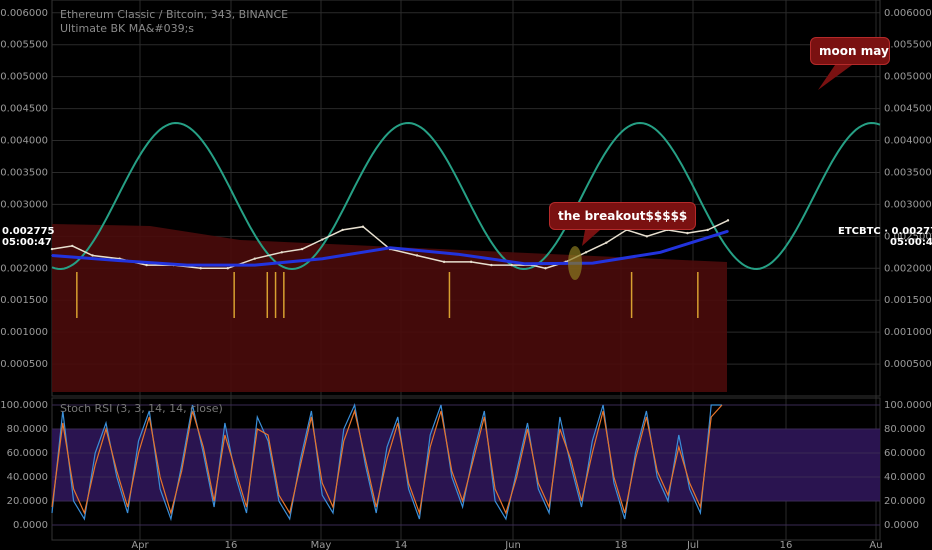  I want to click on y-tick-left: 0.000500, so click(24, 364).